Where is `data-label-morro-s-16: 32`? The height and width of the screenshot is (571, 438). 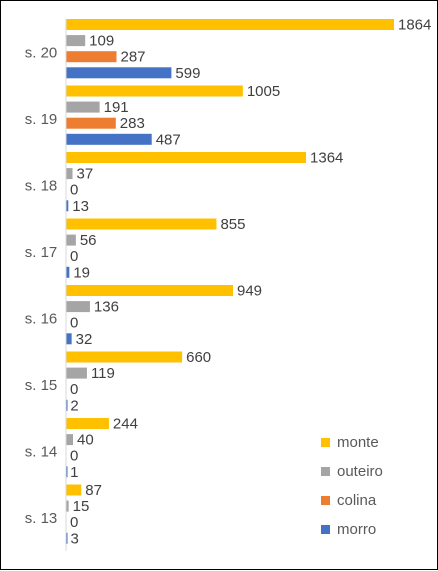
data-label-morro-s-16: 32 is located at coordinates (84, 339).